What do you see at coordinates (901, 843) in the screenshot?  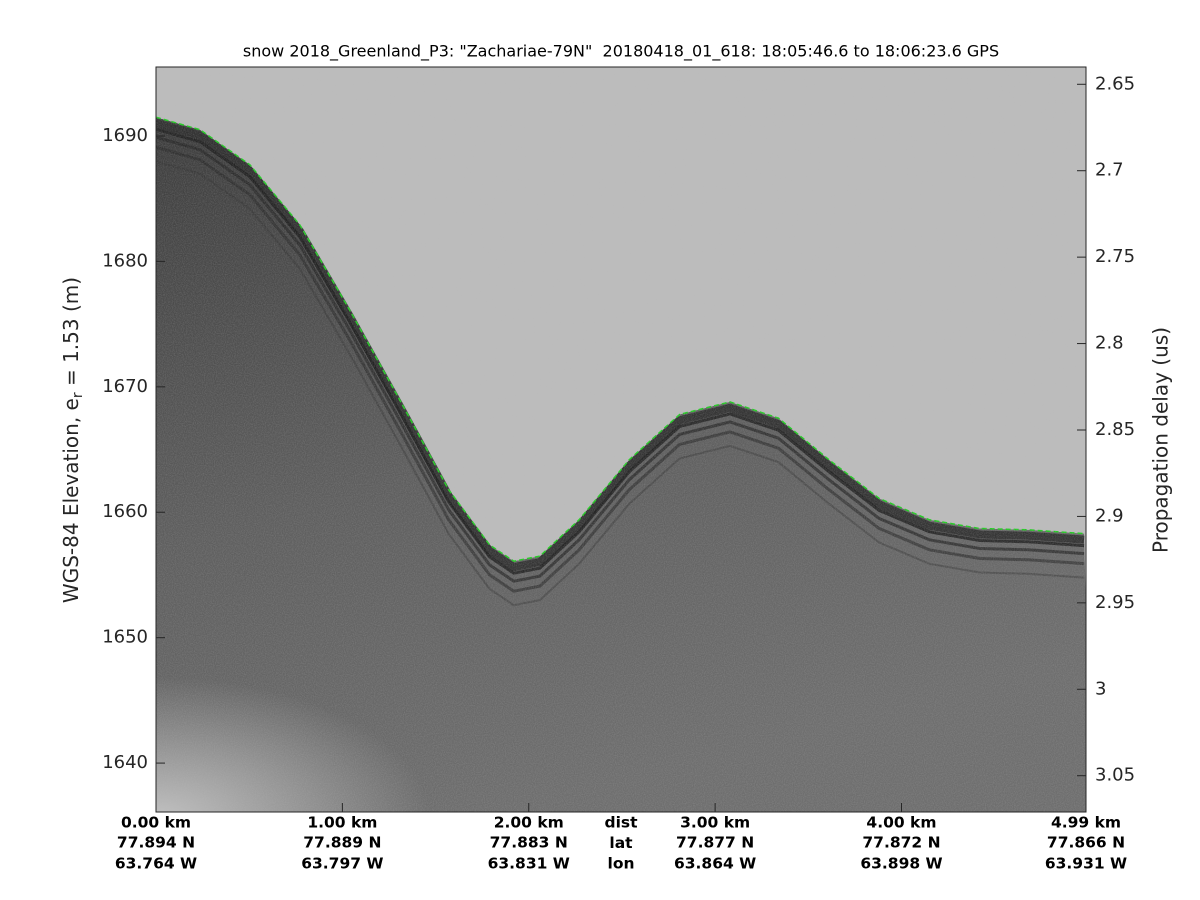 I see `lat-label: 77.872 N` at bounding box center [901, 843].